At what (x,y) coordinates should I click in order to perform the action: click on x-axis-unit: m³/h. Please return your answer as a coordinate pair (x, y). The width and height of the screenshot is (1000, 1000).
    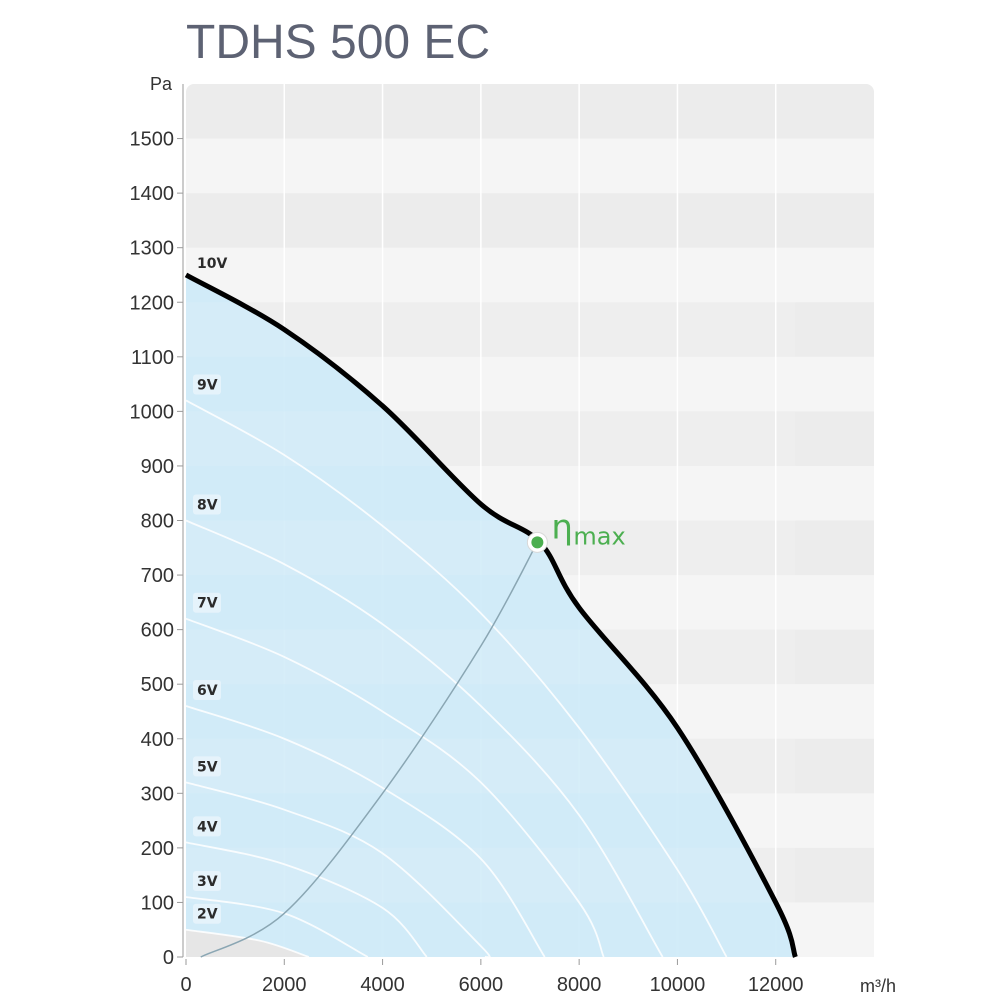
    Looking at the image, I should click on (878, 986).